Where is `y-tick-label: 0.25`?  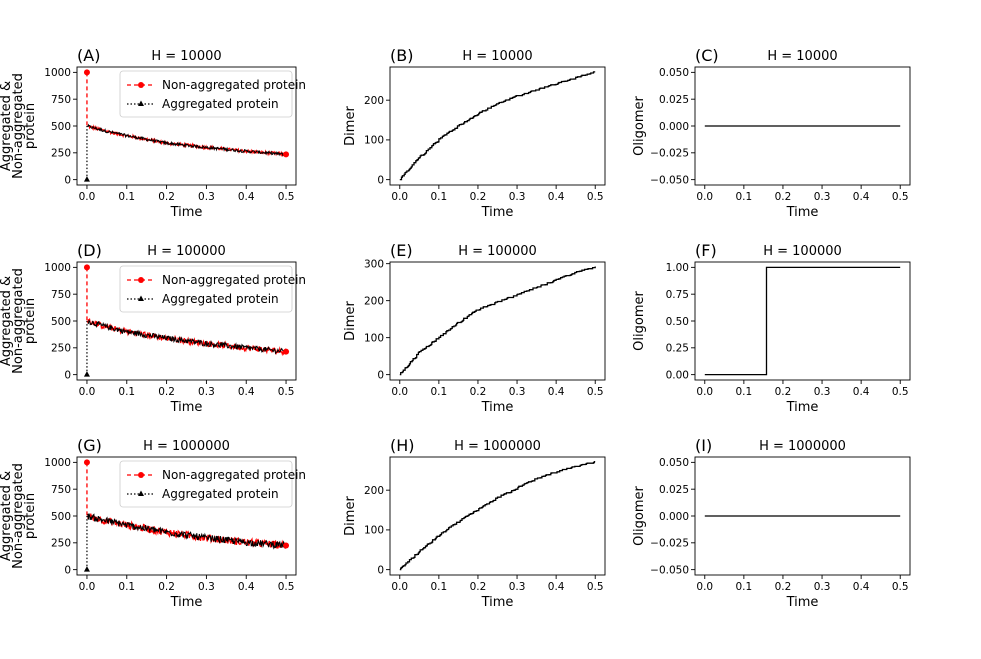 y-tick-label: 0.25 is located at coordinates (677, 349).